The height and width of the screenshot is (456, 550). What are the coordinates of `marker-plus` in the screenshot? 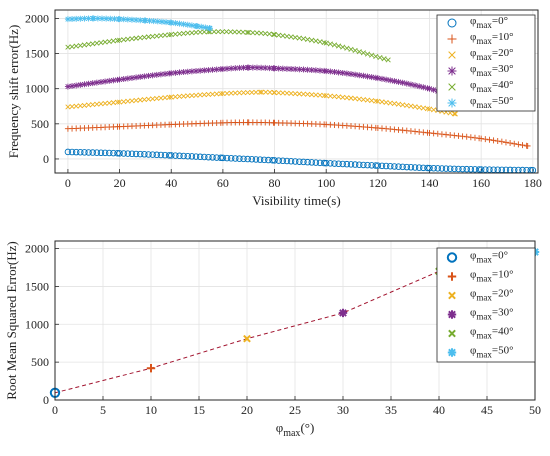 It's located at (485, 139).